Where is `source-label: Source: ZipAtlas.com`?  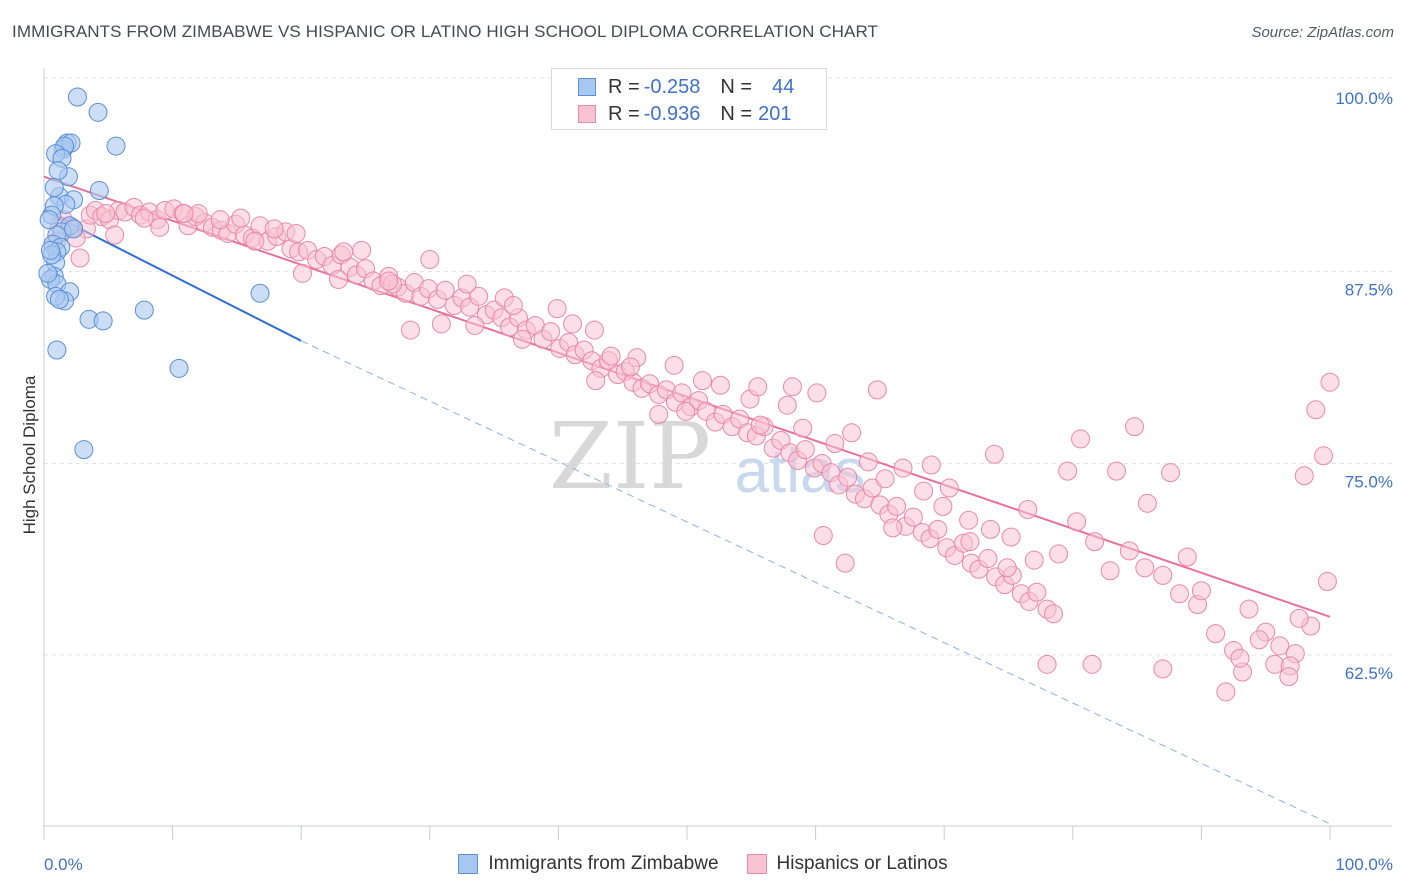
source-label: Source: ZipAtlas.com is located at coordinates (1322, 32).